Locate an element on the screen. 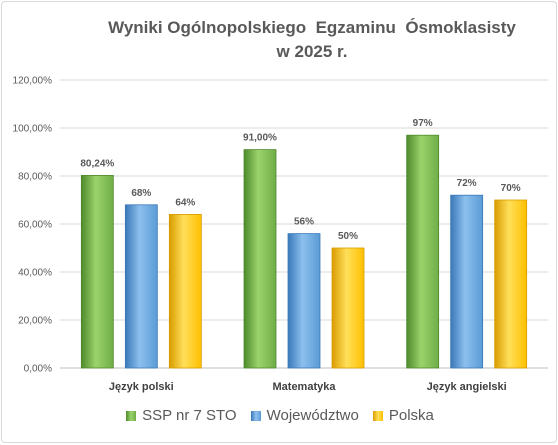 The image size is (558, 445). data-label: 91,00% is located at coordinates (260, 138).